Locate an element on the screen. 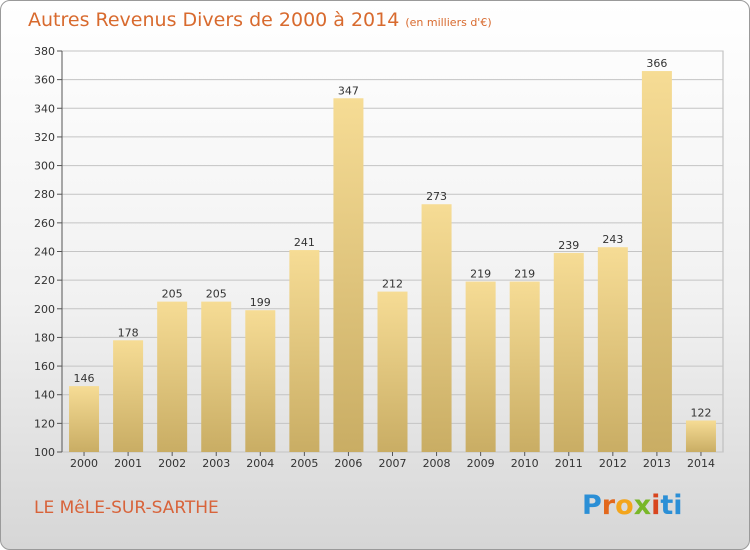  x-tick-label: 2014 is located at coordinates (701, 463).